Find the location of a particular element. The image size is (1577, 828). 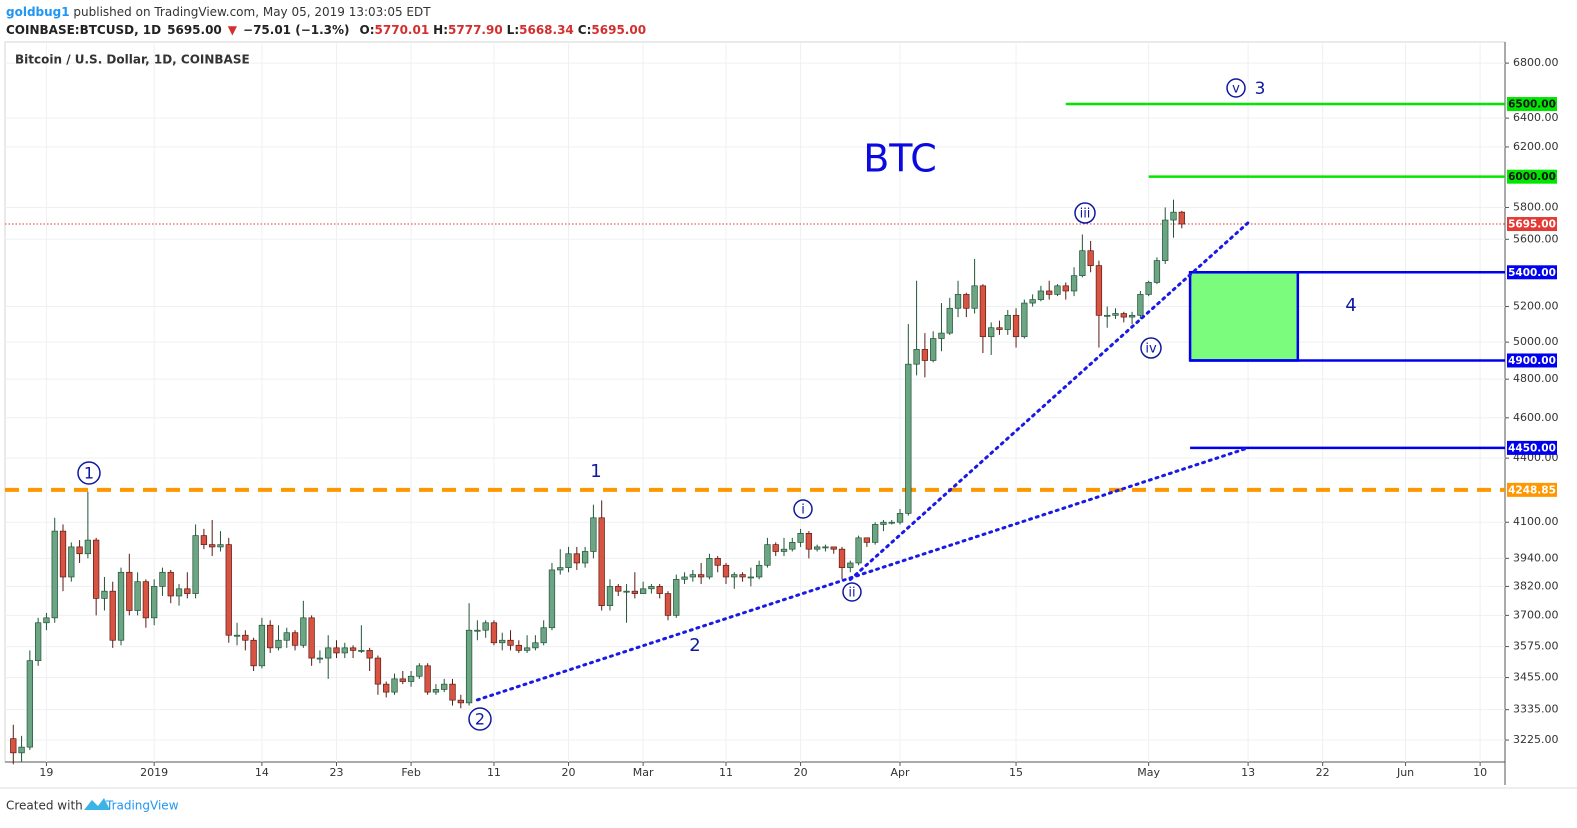

wave-label: 1 is located at coordinates (595, 471).